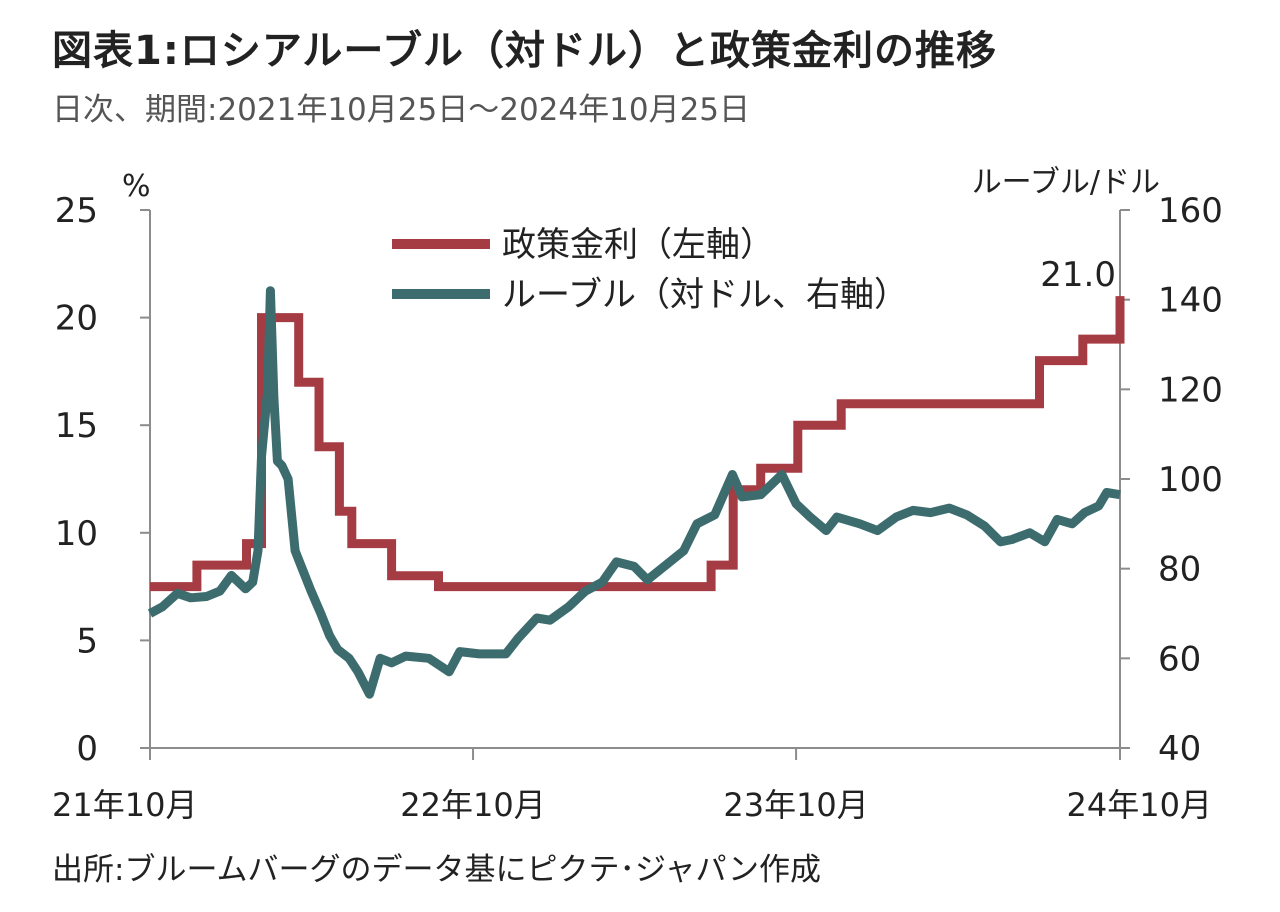 Image resolution: width=1280 pixels, height=912 pixels. What do you see at coordinates (401, 110) in the screenshot?
I see `chart-subtitle: 日次、期間:2021年10月25日～2024年10月25日` at bounding box center [401, 110].